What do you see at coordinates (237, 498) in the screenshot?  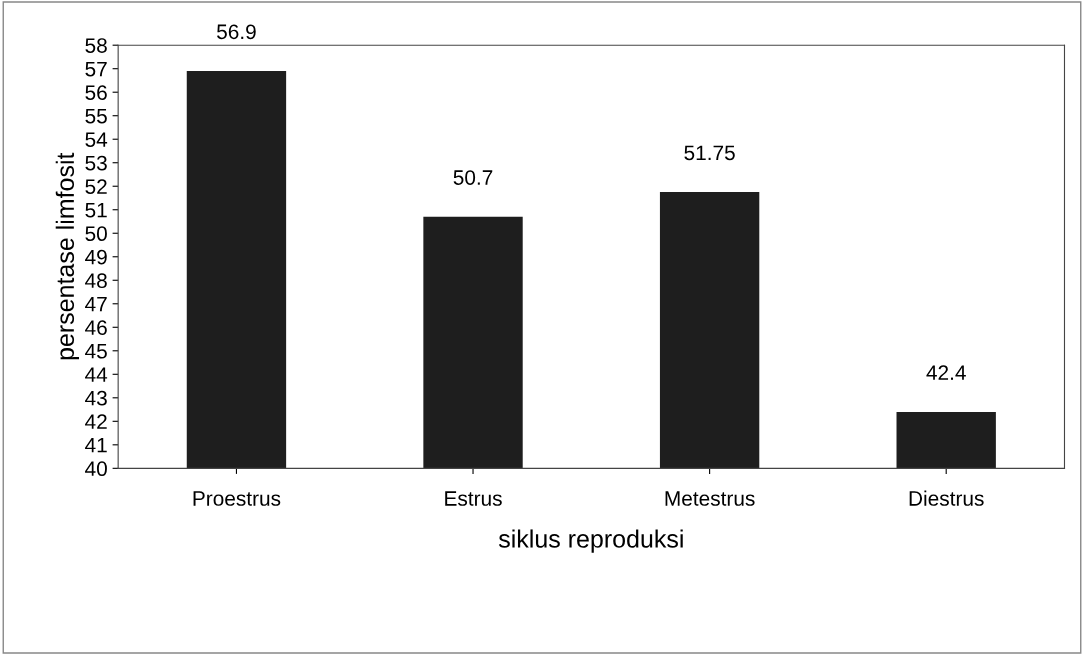 I see `x-tick-label: Proestrus` at bounding box center [237, 498].